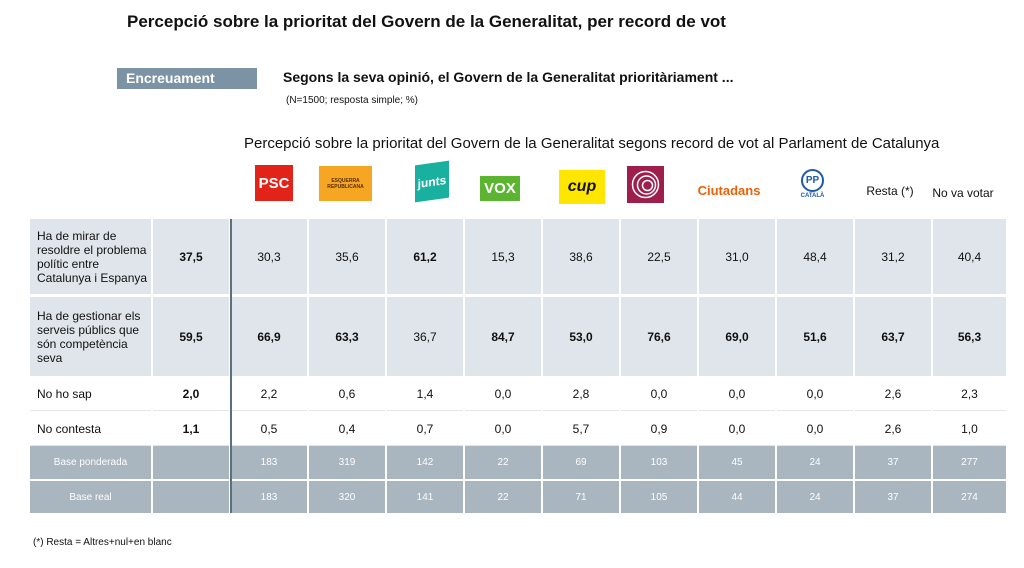 The width and height of the screenshot is (1024, 568). I want to click on value-cell: 37,5, so click(191, 256).